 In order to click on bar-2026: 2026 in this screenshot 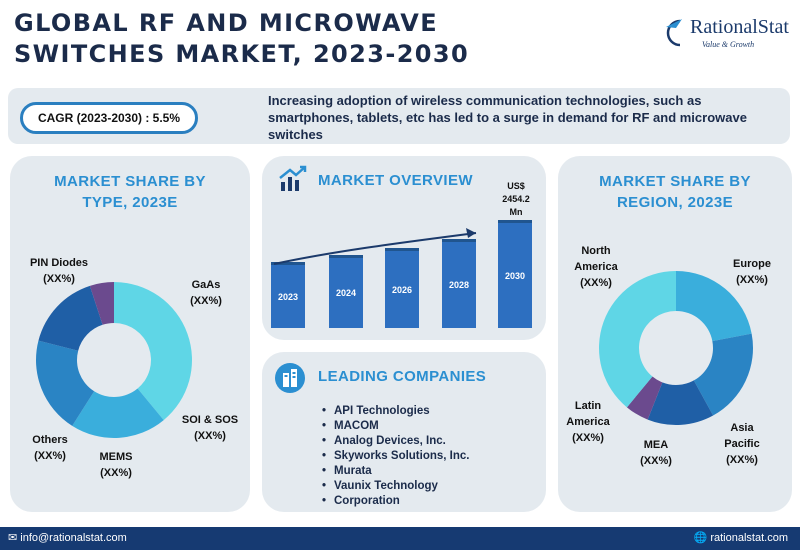, I will do `click(402, 288)`.